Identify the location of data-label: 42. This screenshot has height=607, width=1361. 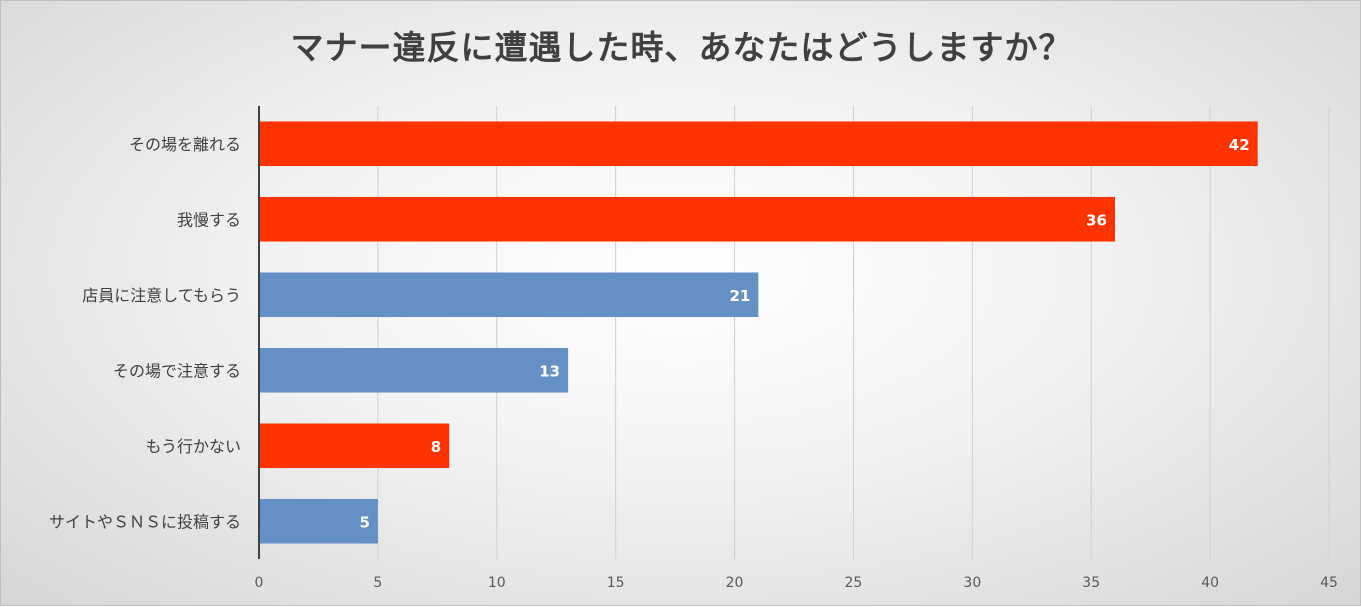
(1239, 145).